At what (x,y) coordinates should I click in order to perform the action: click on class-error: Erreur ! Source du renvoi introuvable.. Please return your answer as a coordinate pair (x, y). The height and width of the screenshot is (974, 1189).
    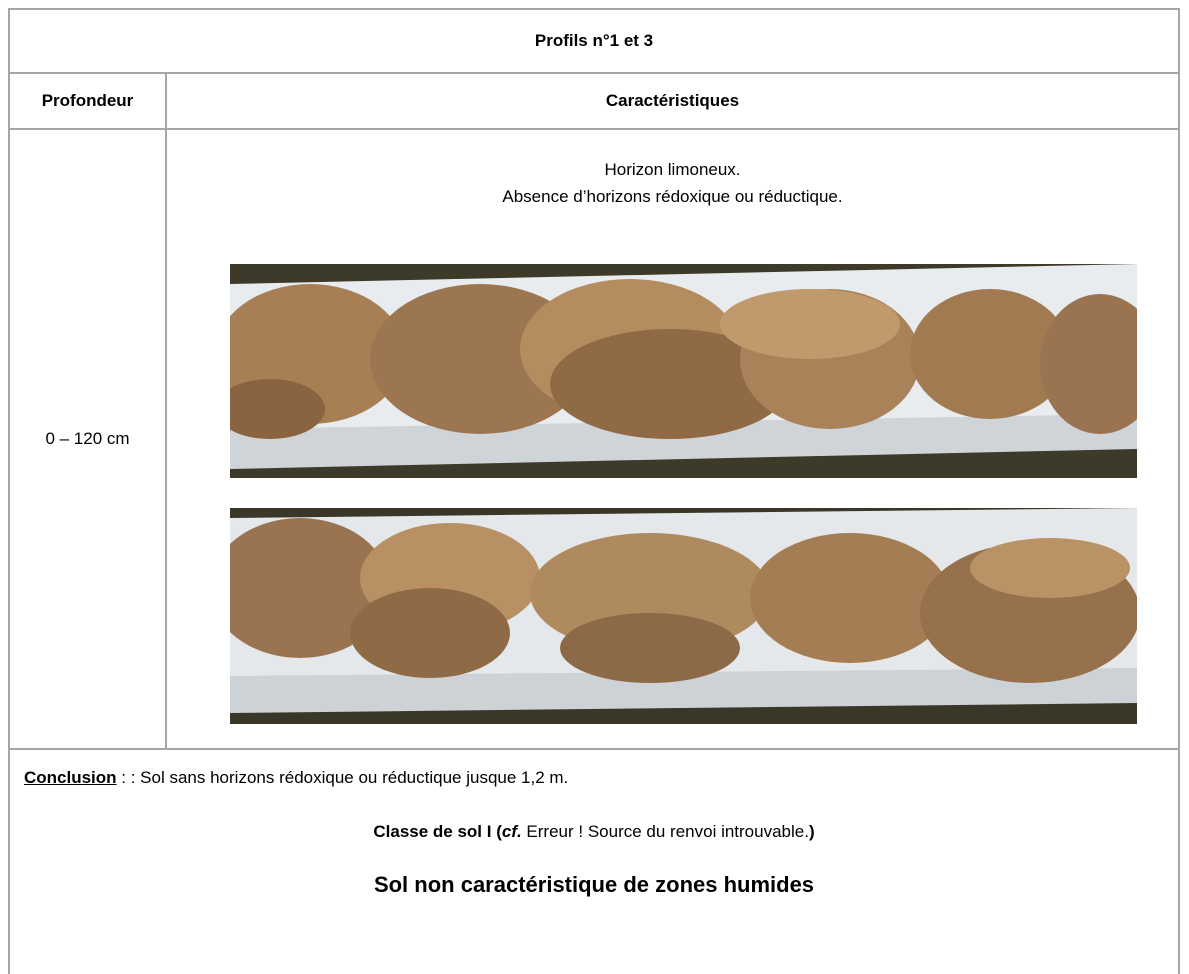
    Looking at the image, I should click on (665, 831).